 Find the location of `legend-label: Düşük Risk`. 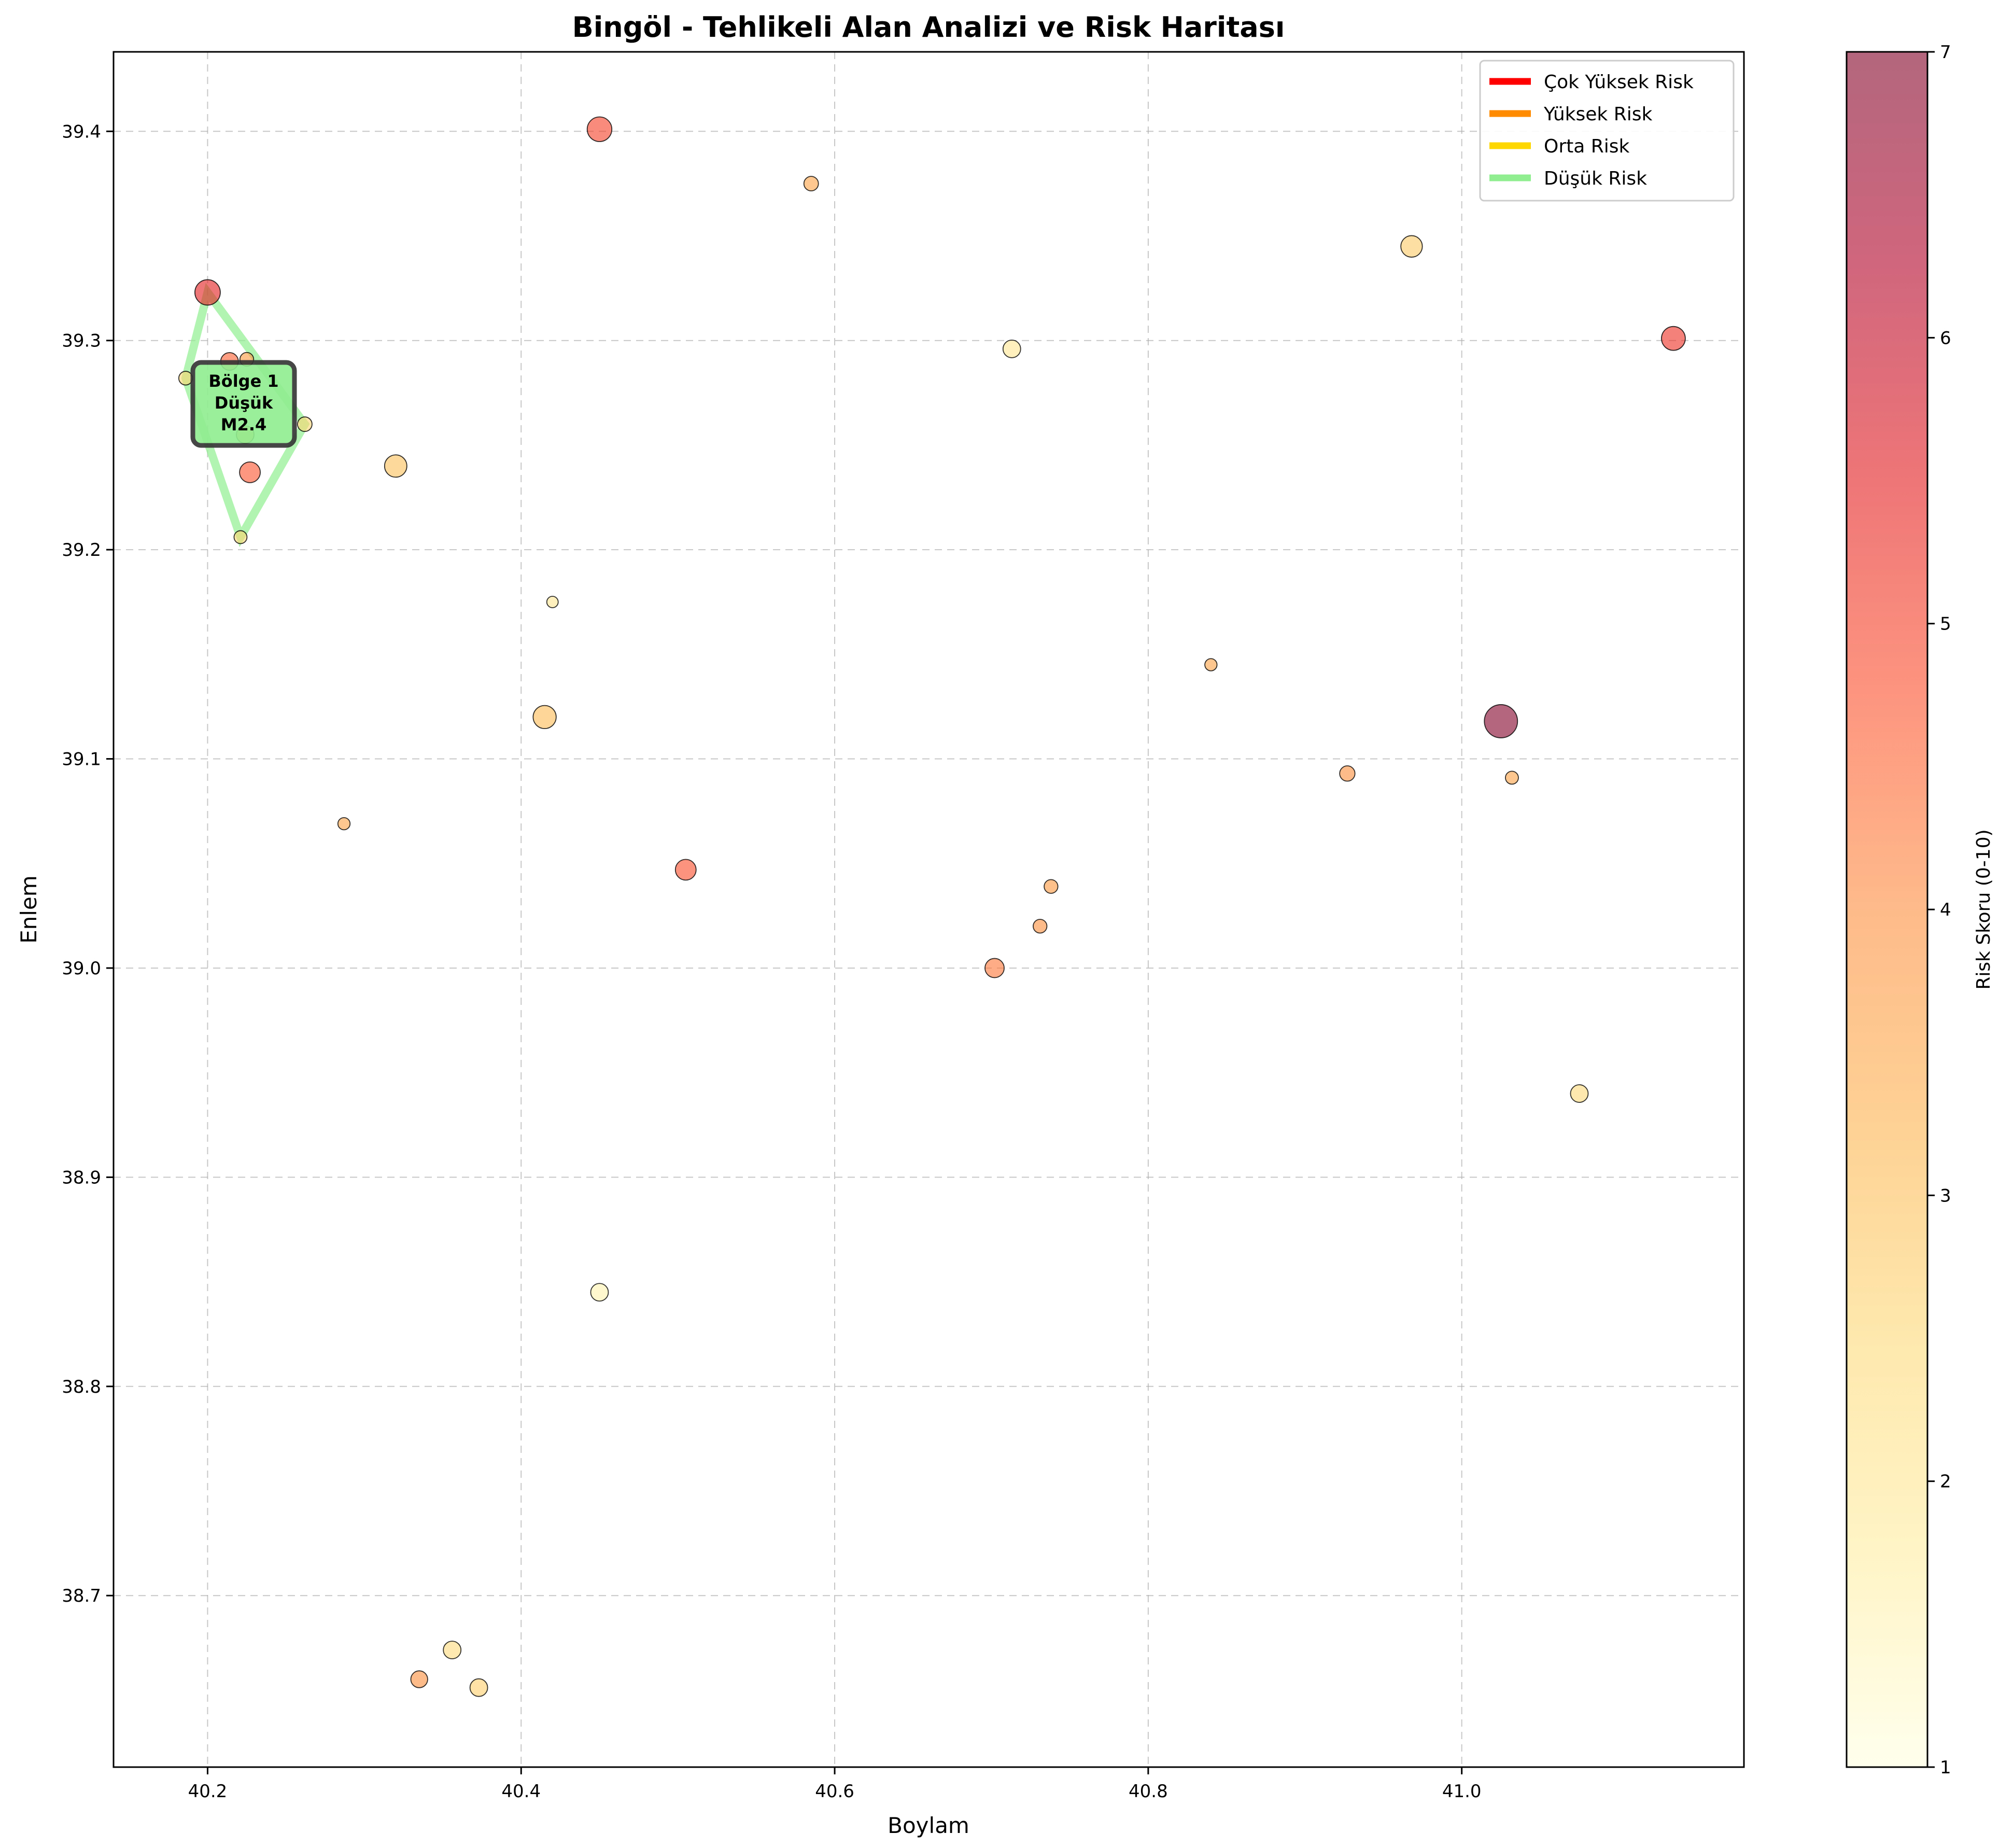

legend-label: Düşük Risk is located at coordinates (1596, 178).